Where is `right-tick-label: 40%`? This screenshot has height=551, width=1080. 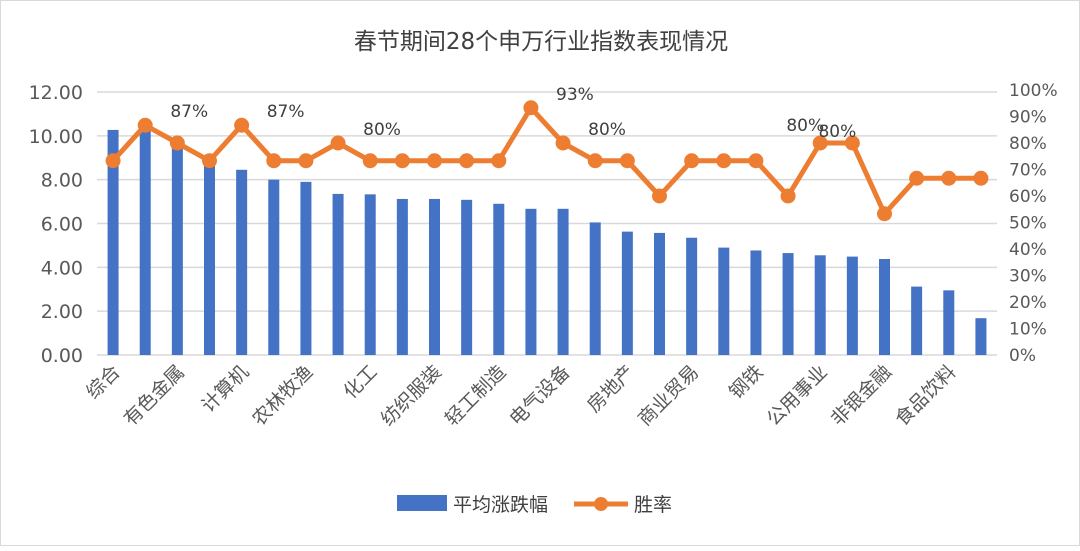 right-tick-label: 40% is located at coordinates (1028, 250).